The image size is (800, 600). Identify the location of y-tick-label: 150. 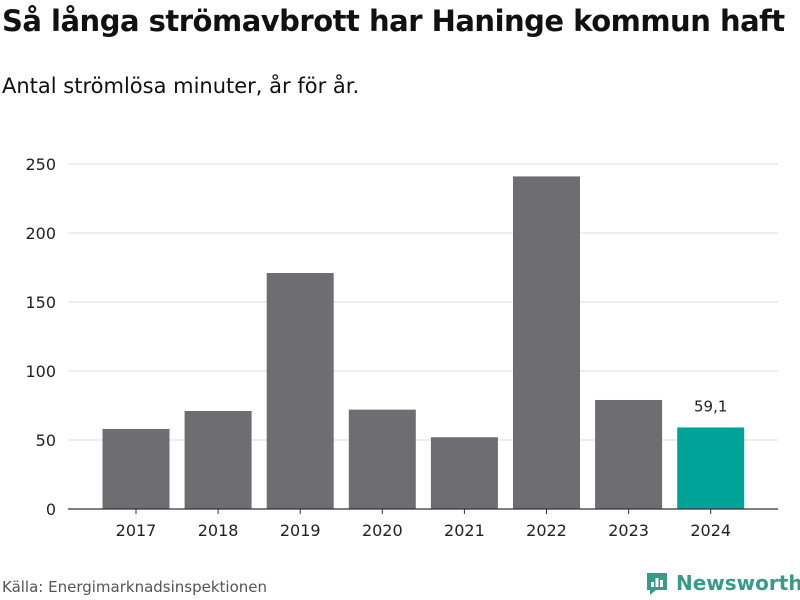
(40, 302).